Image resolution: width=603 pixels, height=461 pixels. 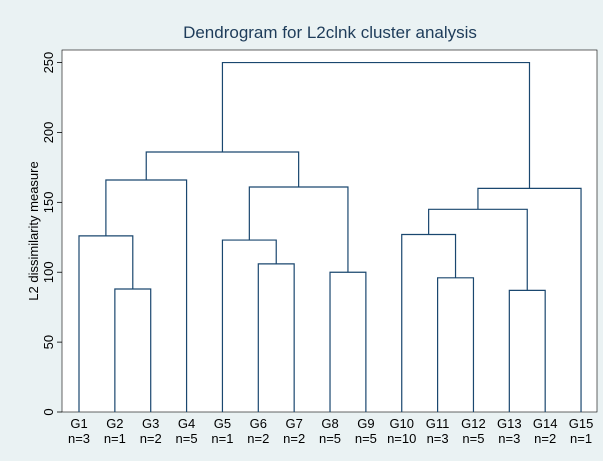 What do you see at coordinates (365, 423) in the screenshot?
I see `leaf-label: G9` at bounding box center [365, 423].